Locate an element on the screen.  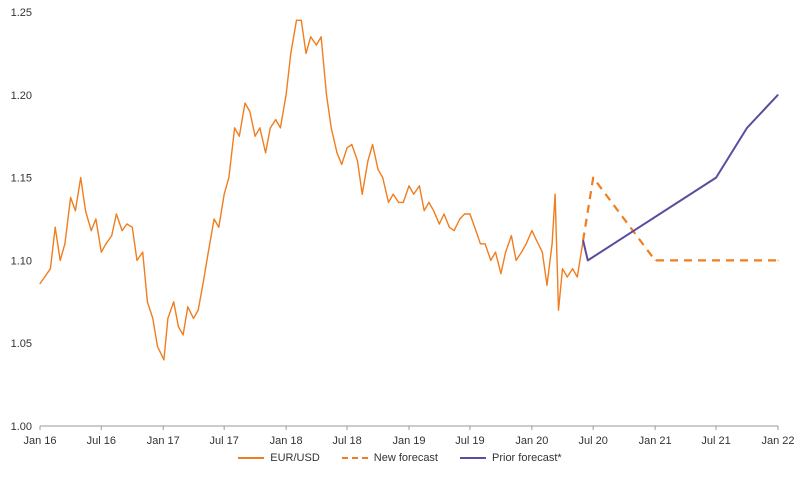
legend-item-prior-forecast: Prior forecast* is located at coordinates (511, 458).